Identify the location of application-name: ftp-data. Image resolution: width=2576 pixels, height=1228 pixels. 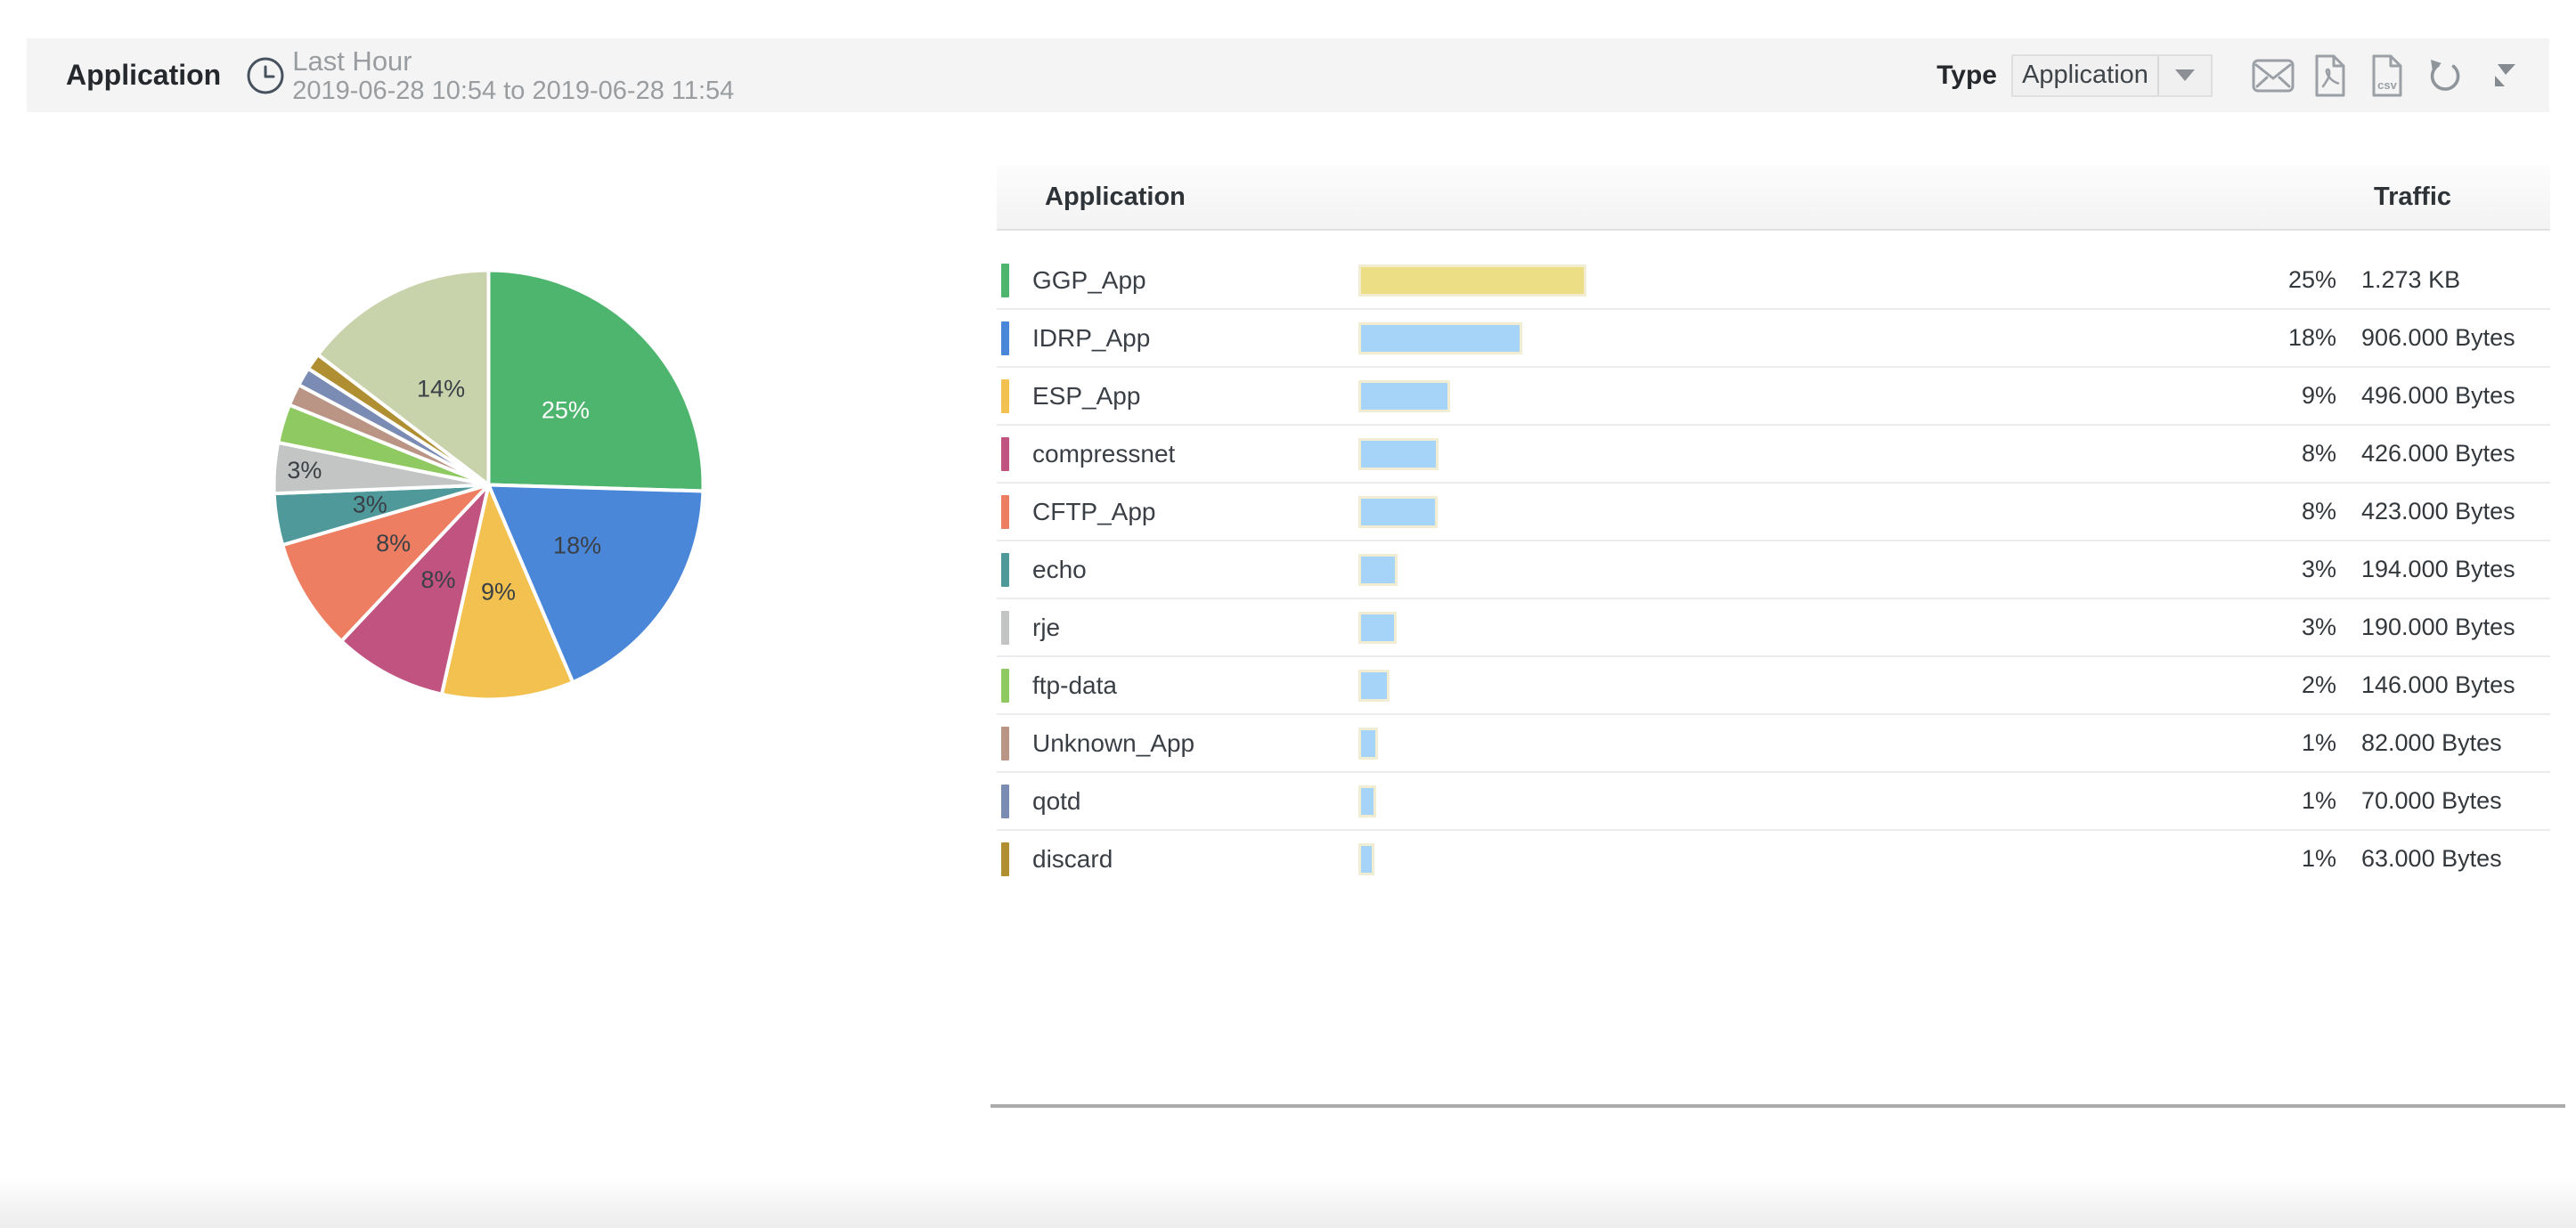
(1075, 685).